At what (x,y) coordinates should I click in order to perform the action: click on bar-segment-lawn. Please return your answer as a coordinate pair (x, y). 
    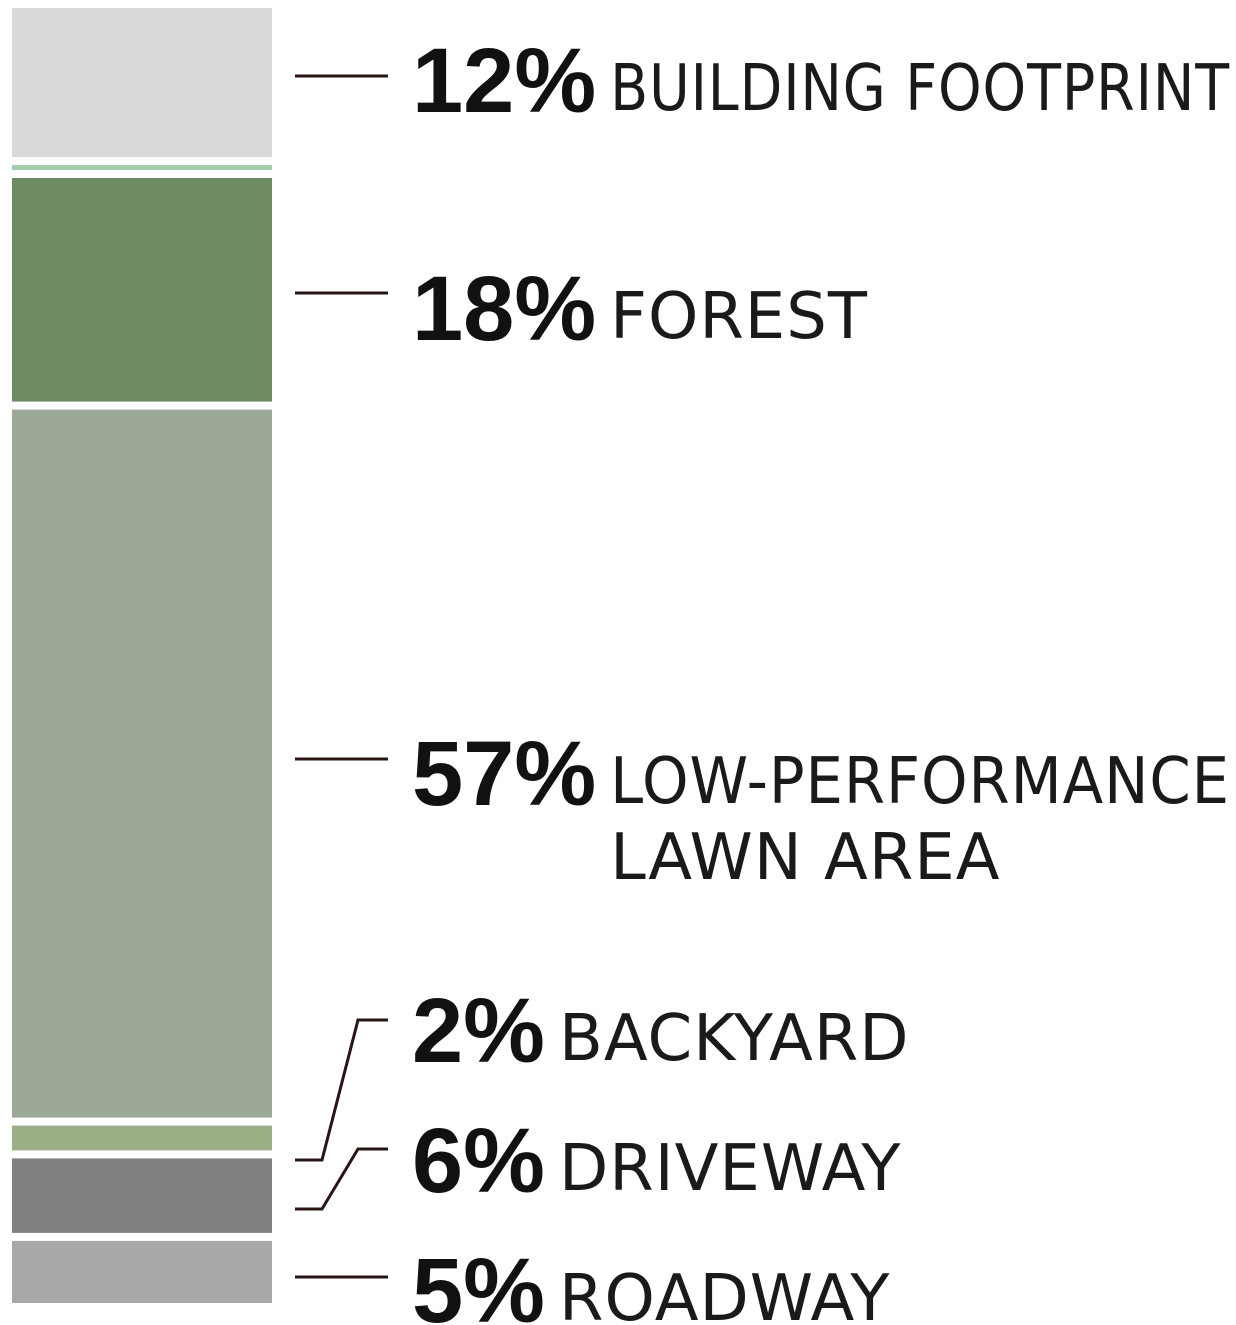
    Looking at the image, I should click on (142, 763).